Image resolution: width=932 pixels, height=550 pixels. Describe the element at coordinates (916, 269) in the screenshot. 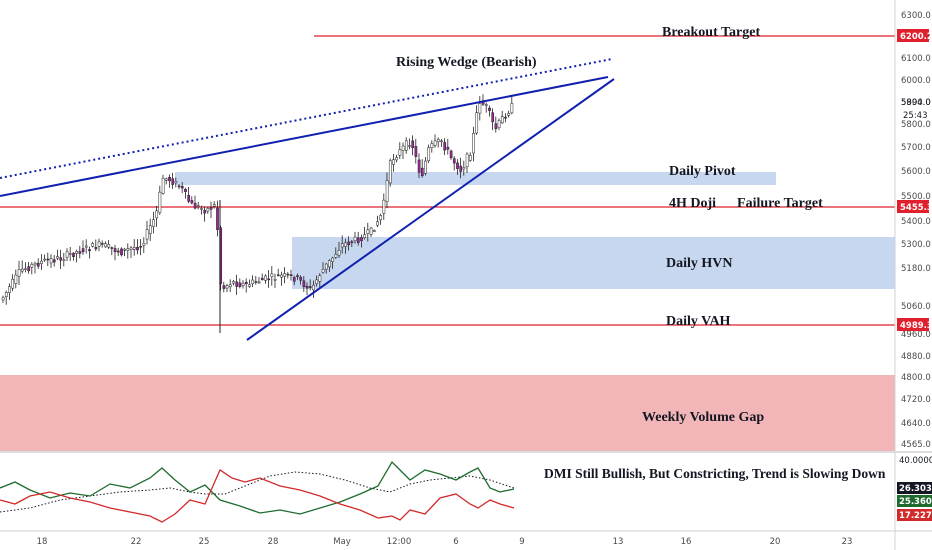

I see `price-axis-tick: 5180.0` at that location.